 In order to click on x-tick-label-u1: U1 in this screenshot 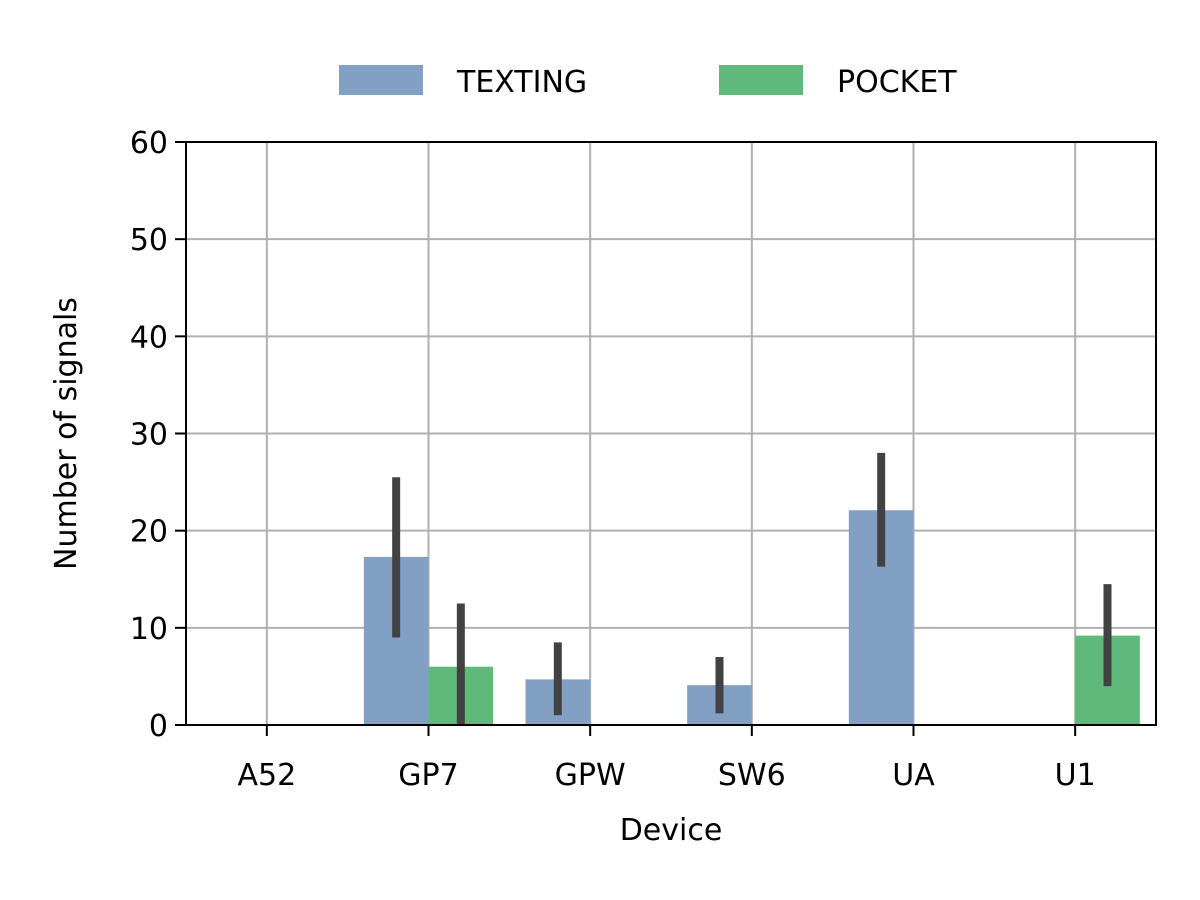, I will do `click(1075, 775)`.